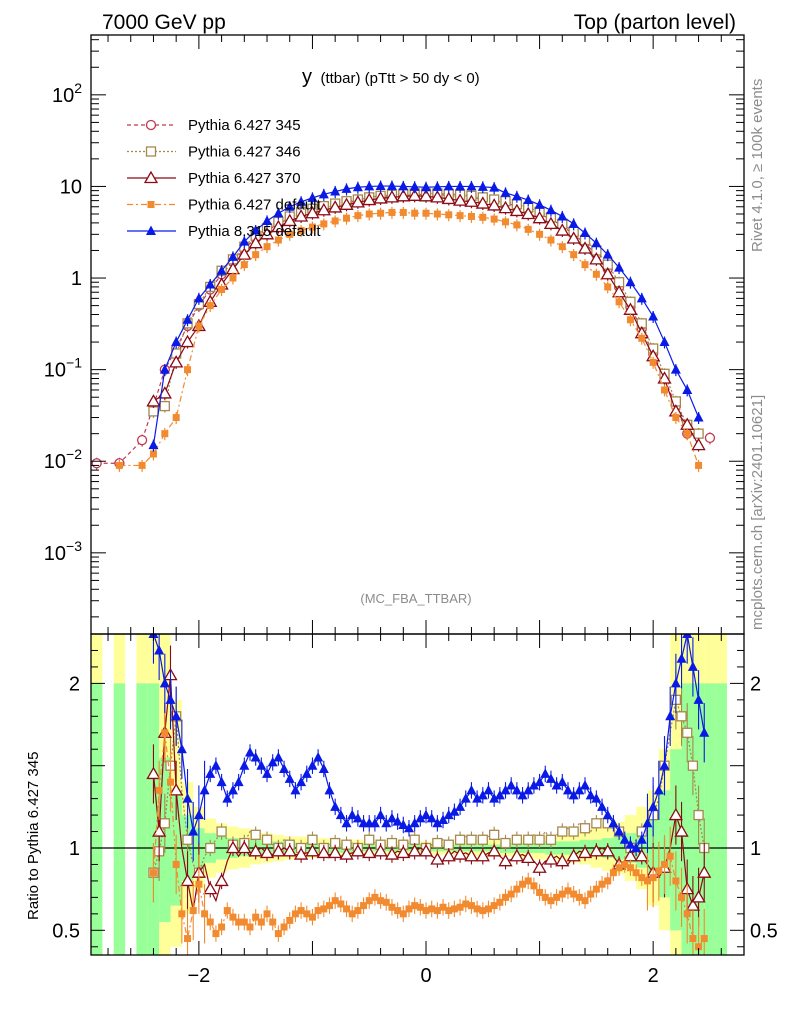 The height and width of the screenshot is (1024, 786). Describe the element at coordinates (78, 88) in the screenshot. I see `y-tick-exp: 2` at that location.